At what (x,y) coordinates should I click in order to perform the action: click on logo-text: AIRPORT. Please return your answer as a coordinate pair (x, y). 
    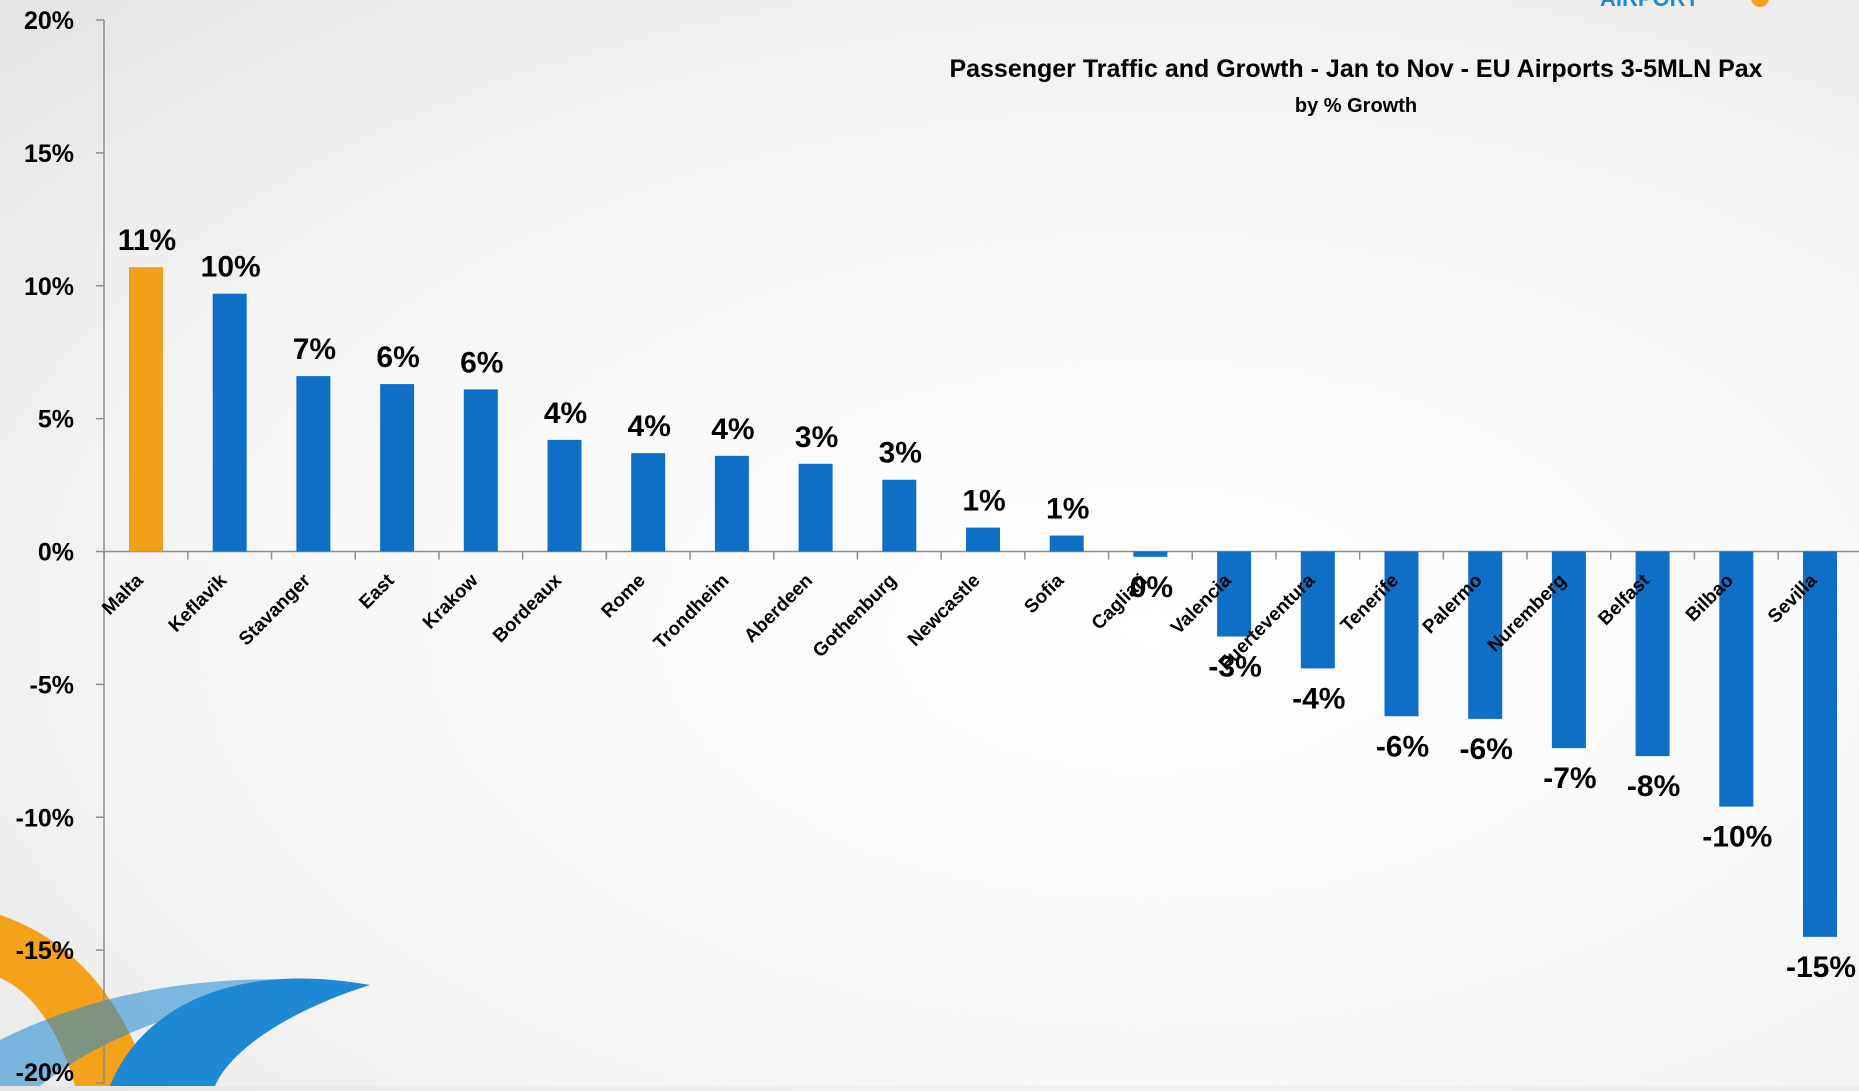
    Looking at the image, I should click on (1650, 5).